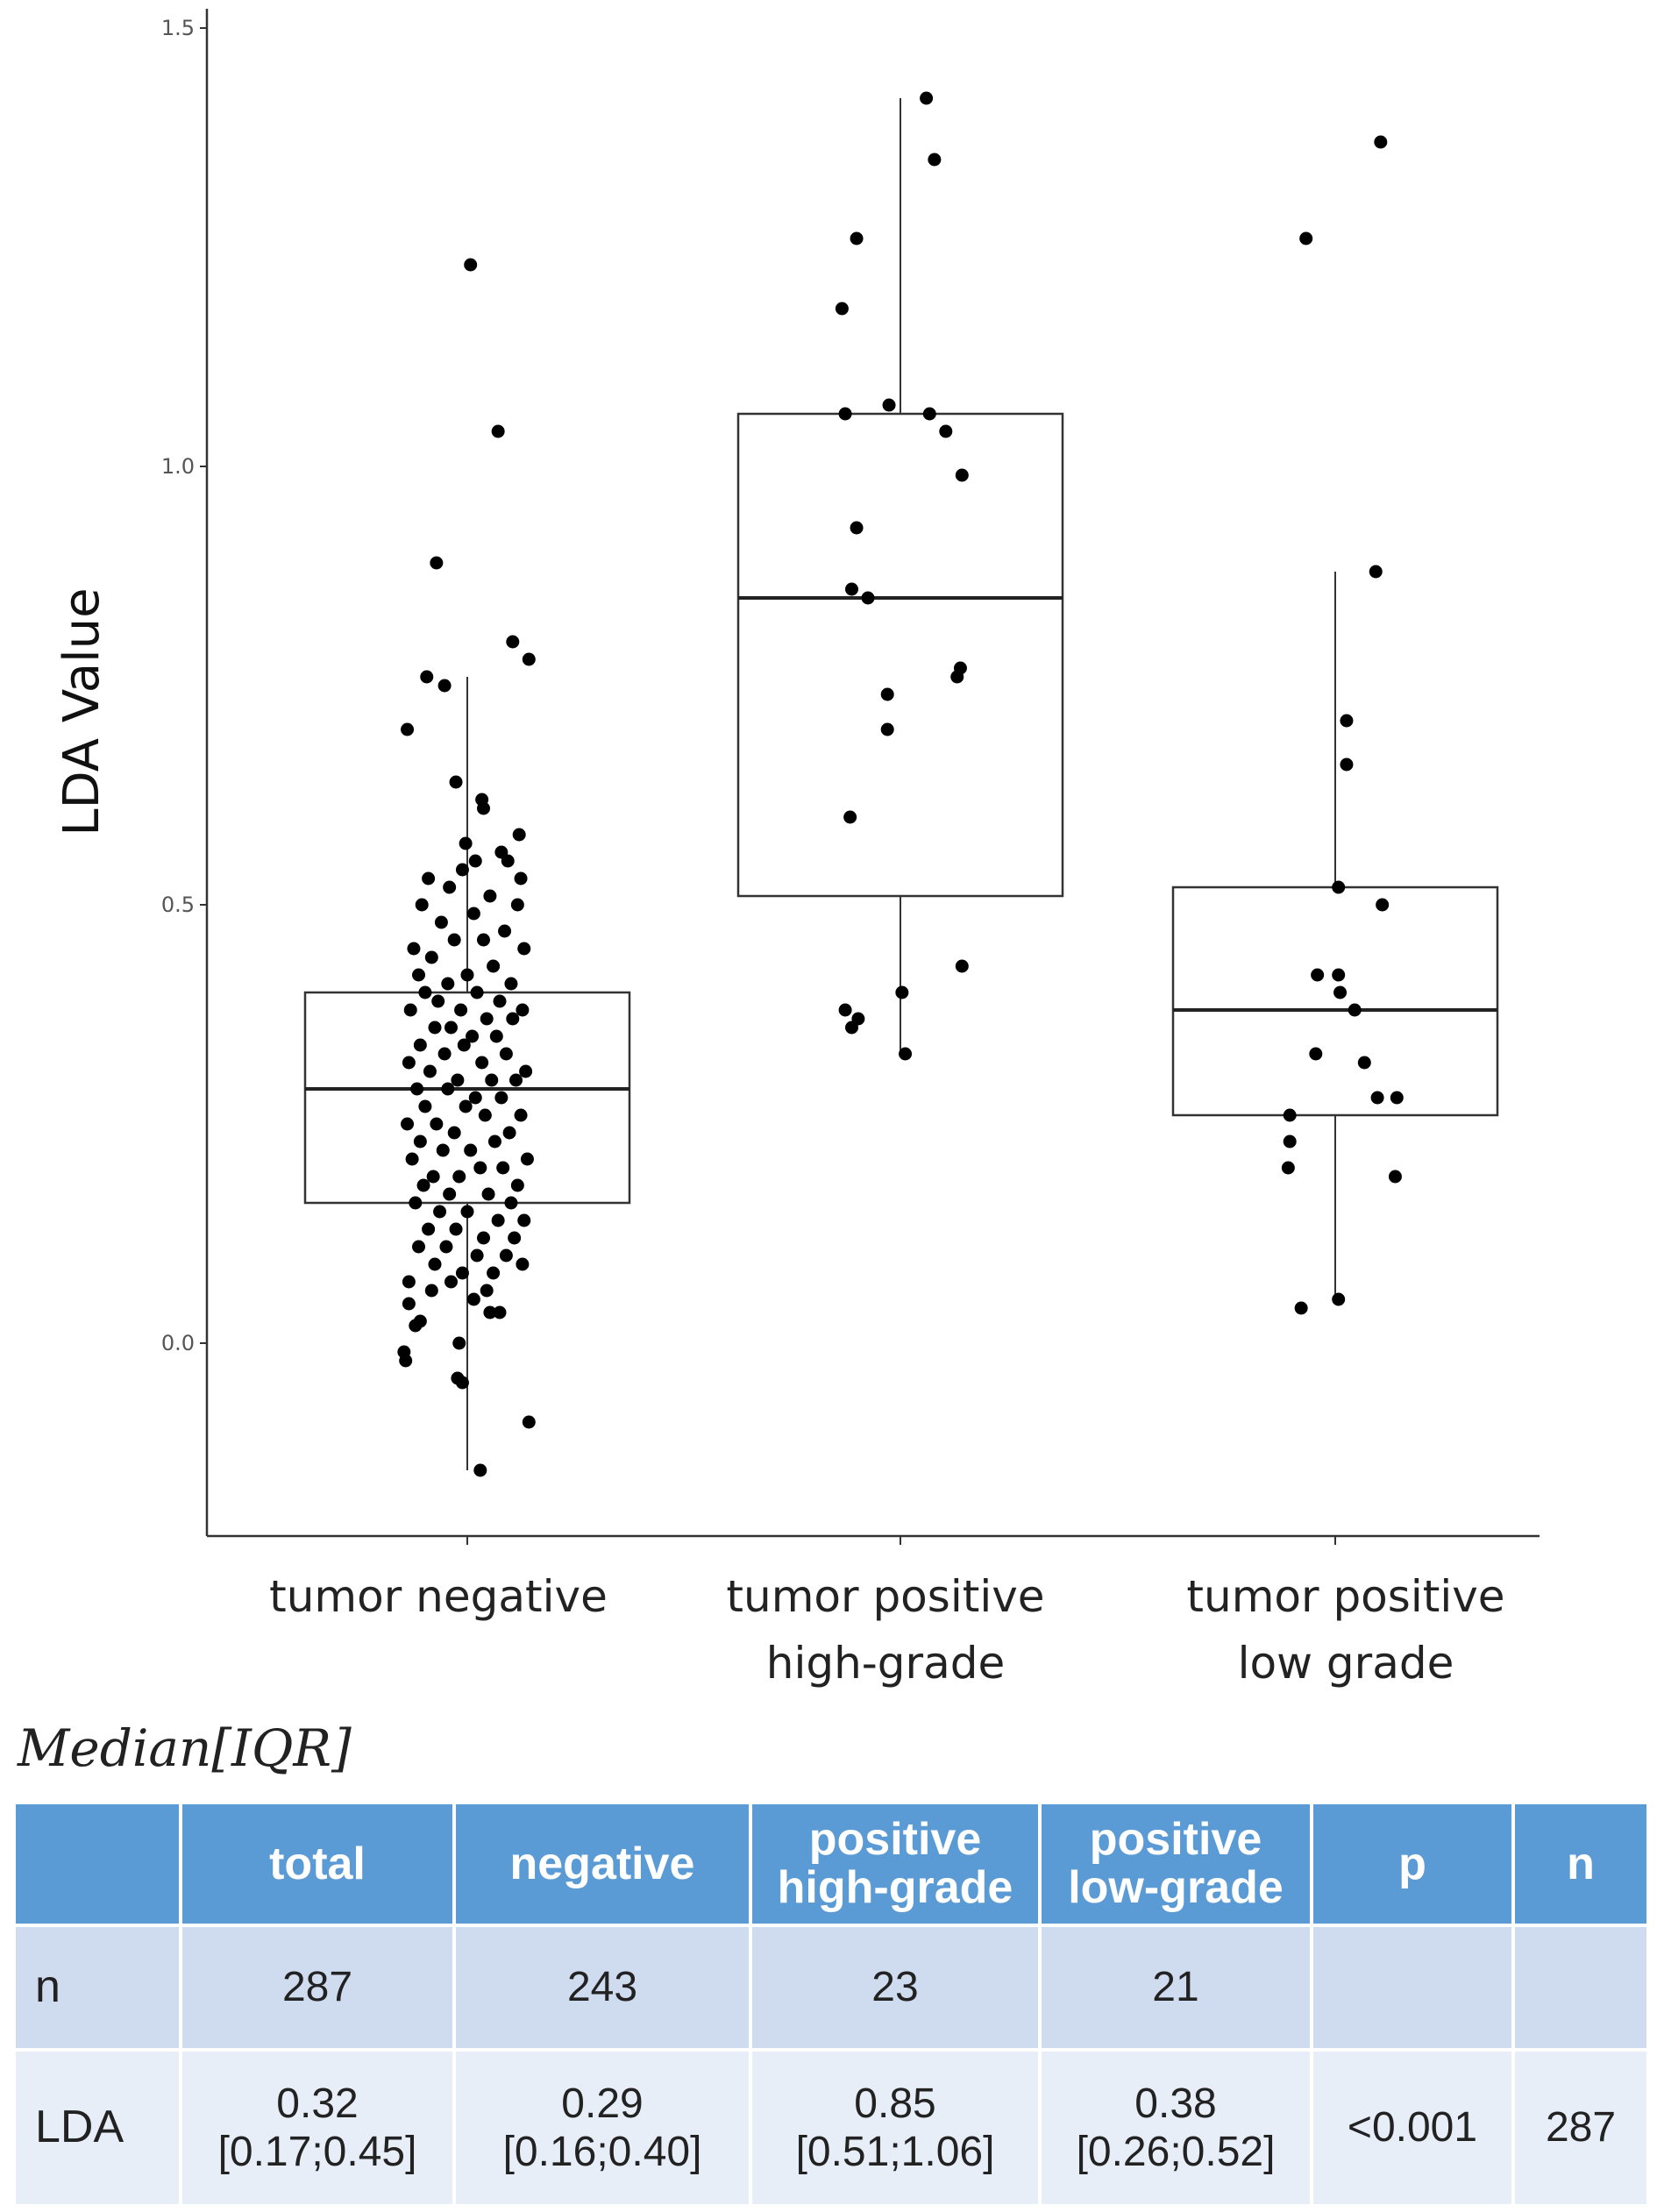 This screenshot has width=1657, height=2212. I want to click on x-tick-label: tumor negative, so click(438, 1596).